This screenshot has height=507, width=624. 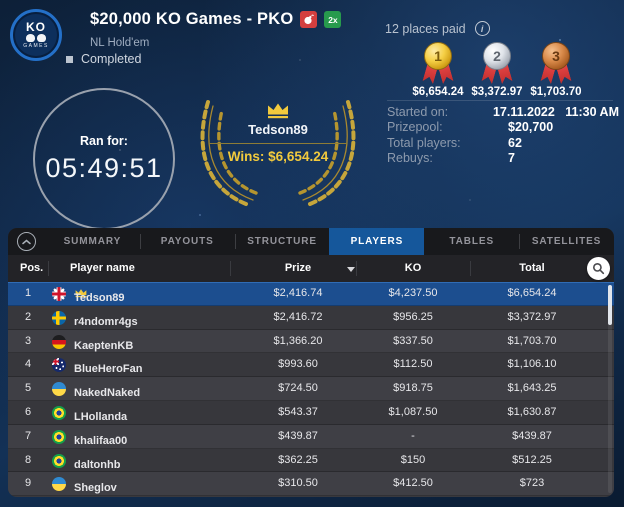 What do you see at coordinates (511, 158) in the screenshot?
I see `stat-value: 7` at bounding box center [511, 158].